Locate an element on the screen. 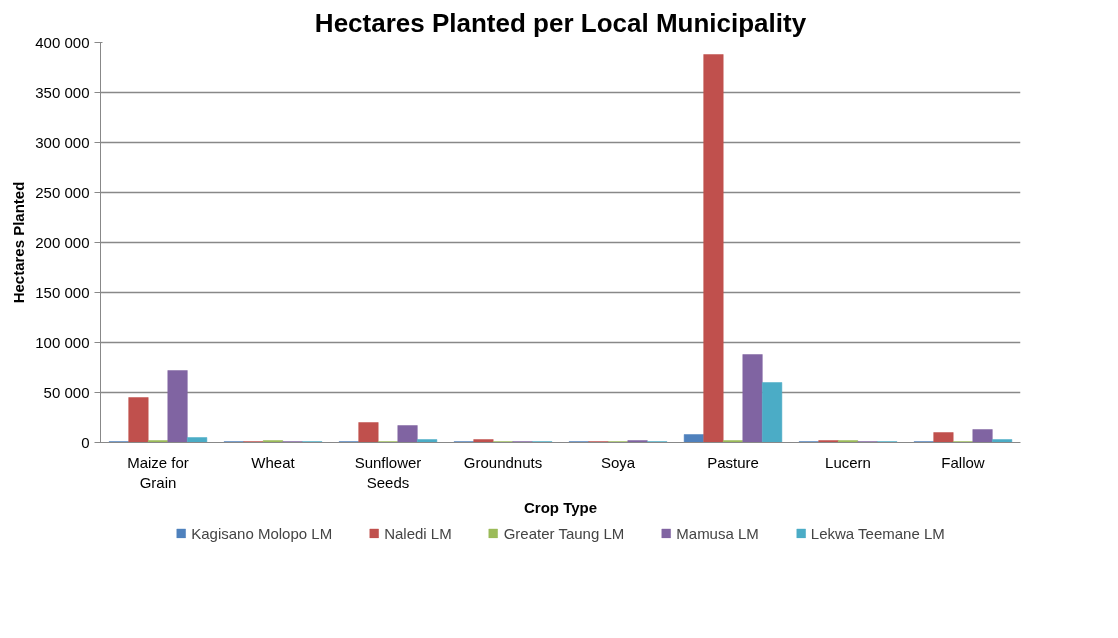 Image resolution: width=1118 pixels, height=638 pixels. x-tick-label: Wheat is located at coordinates (273, 462).